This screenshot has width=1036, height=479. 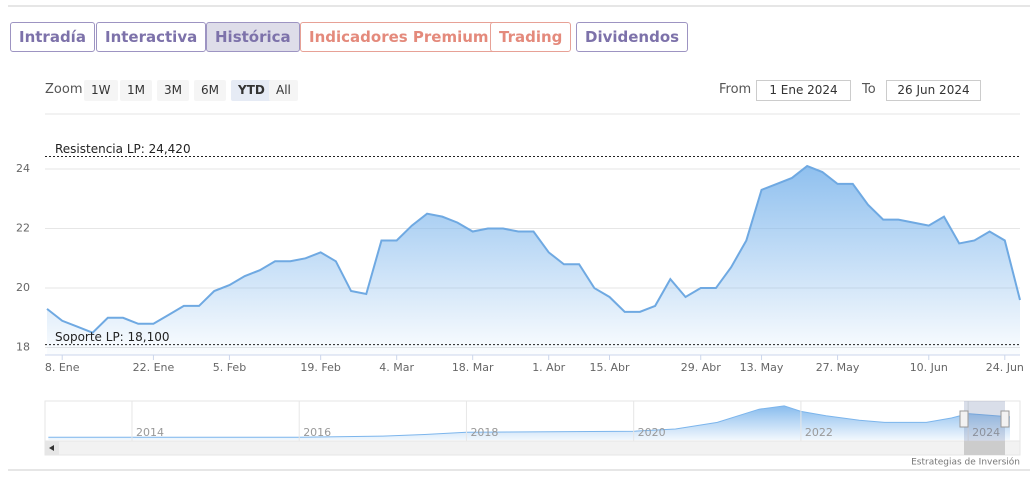 What do you see at coordinates (632, 37) in the screenshot?
I see `tab: Dividendos` at bounding box center [632, 37].